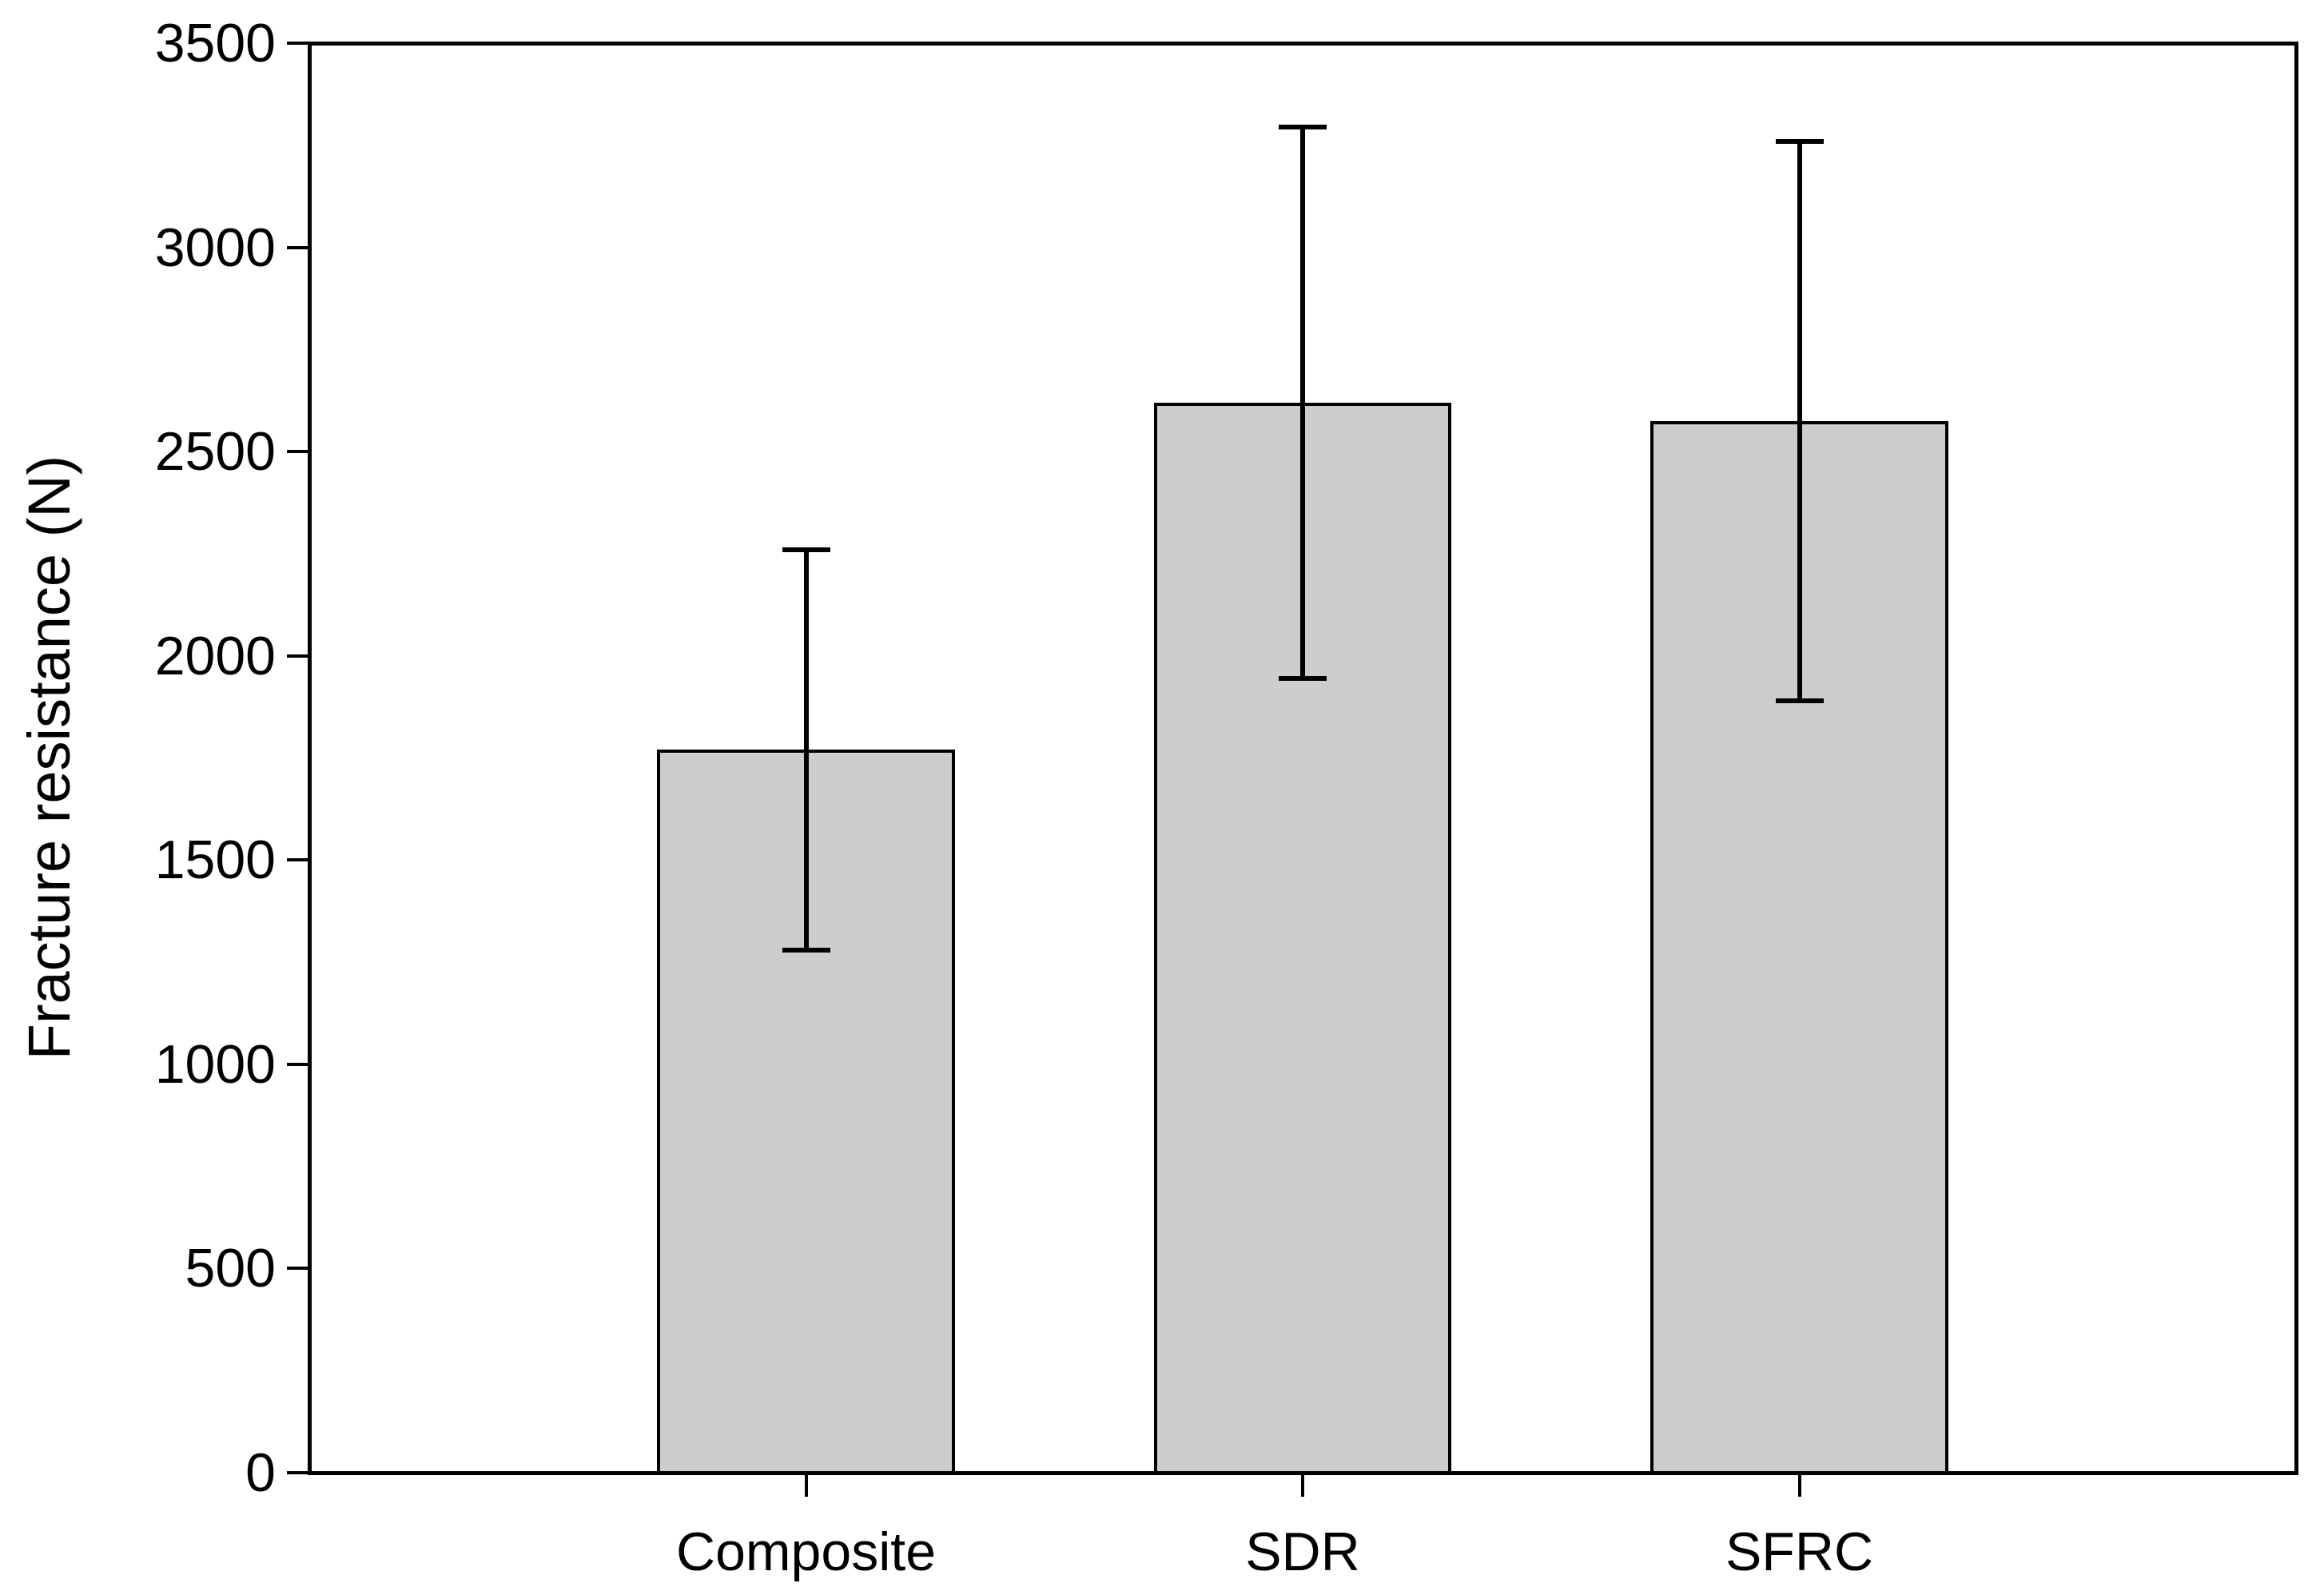 The height and width of the screenshot is (1595, 2324). I want to click on error-cap-upper-sfrc, so click(1799, 141).